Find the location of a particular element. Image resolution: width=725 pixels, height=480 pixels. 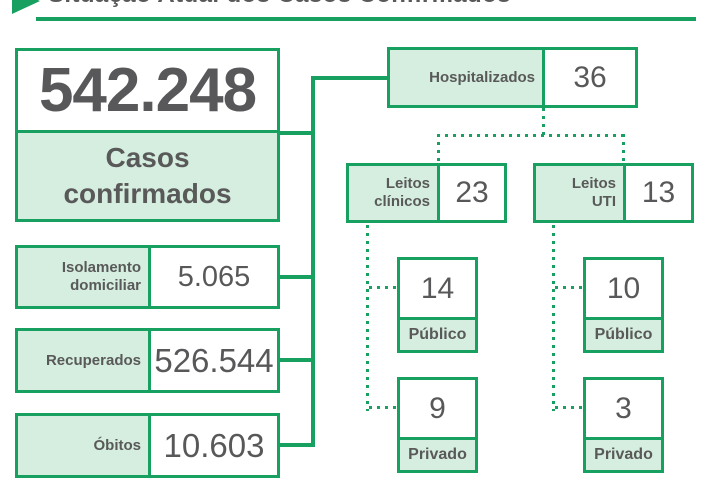

hospitalized-box: Hospitalizados 36 is located at coordinates (512, 77).